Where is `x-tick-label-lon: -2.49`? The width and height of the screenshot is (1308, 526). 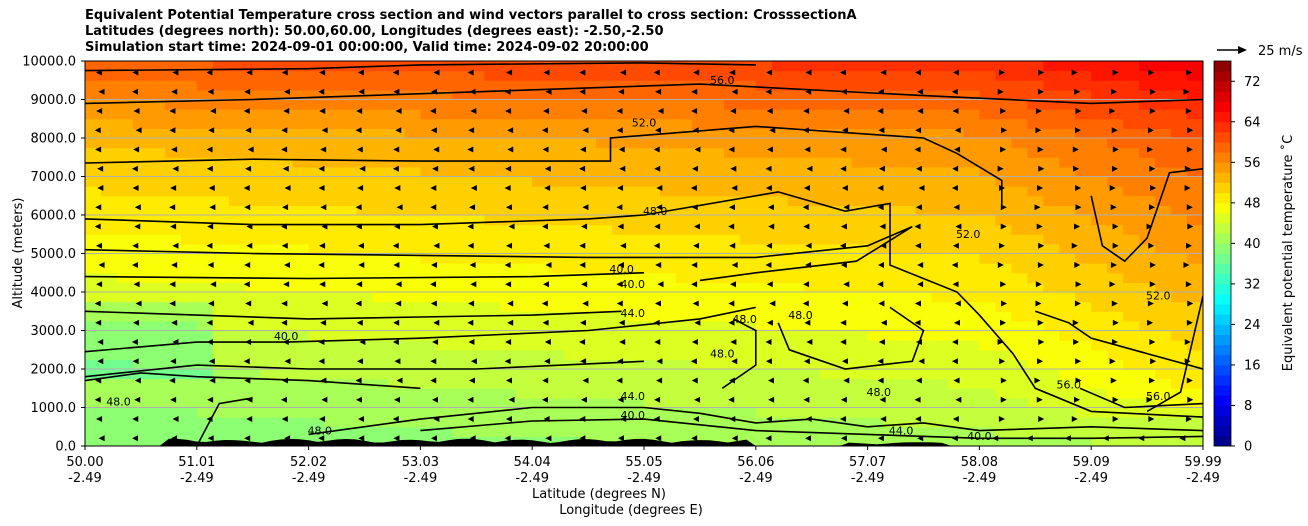
x-tick-label-lon: -2.49 is located at coordinates (1091, 478).